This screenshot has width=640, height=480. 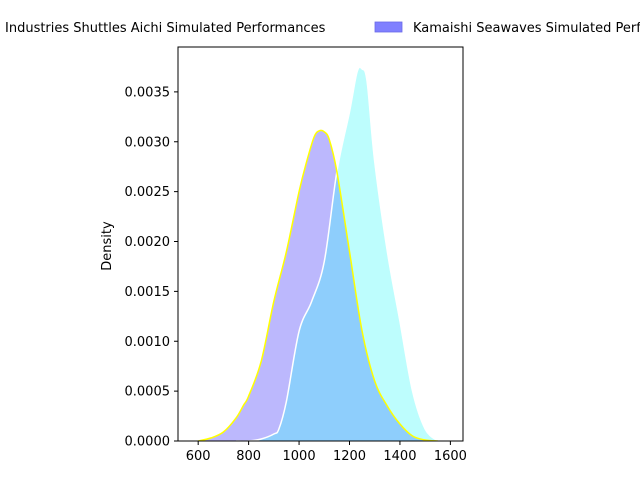 I want to click on x-tick-label: 1200, so click(x=349, y=456).